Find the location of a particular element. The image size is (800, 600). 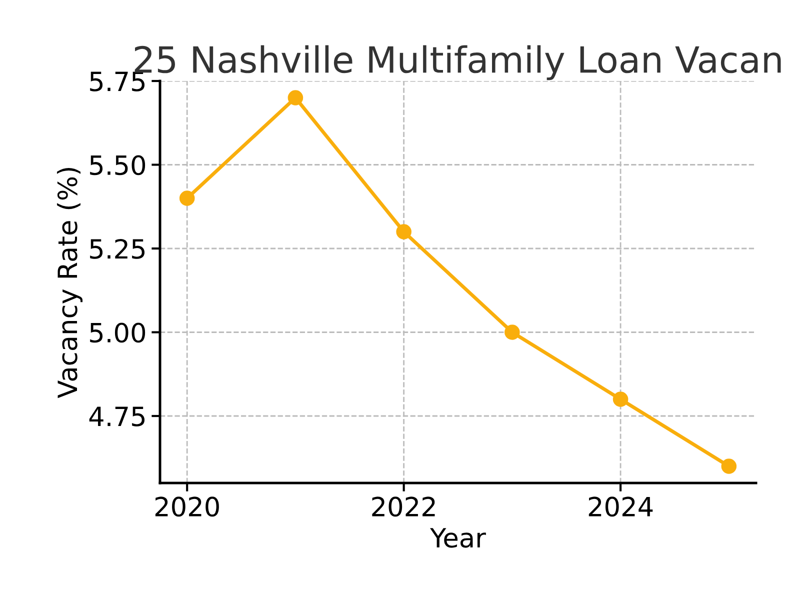

y-tick-label: 4.75 is located at coordinates (116, 416).